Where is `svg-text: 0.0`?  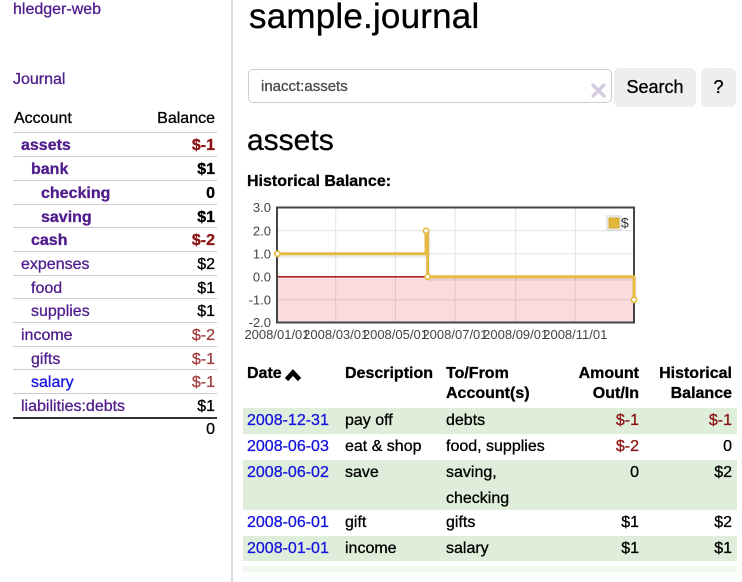
svg-text: 0.0 is located at coordinates (262, 276).